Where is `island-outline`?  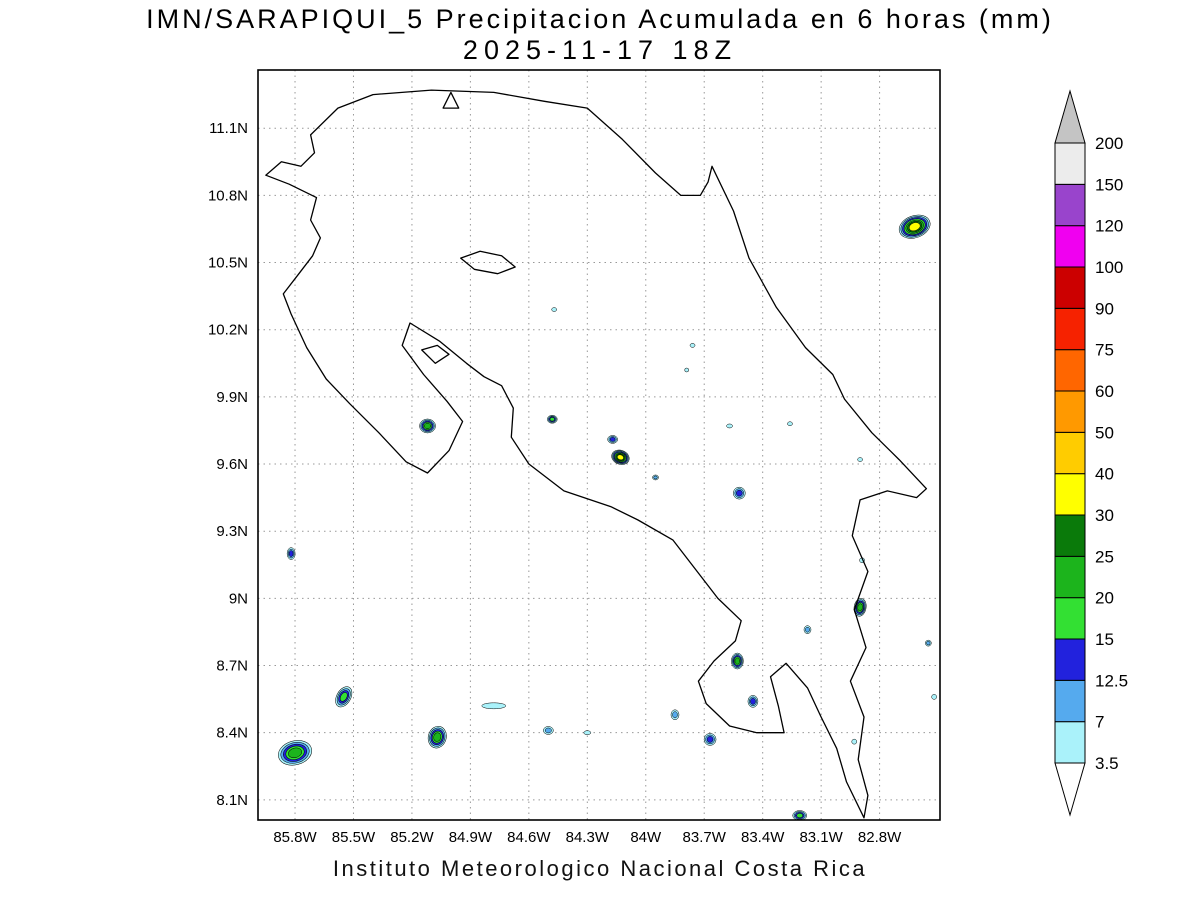 island-outline is located at coordinates (451, 100).